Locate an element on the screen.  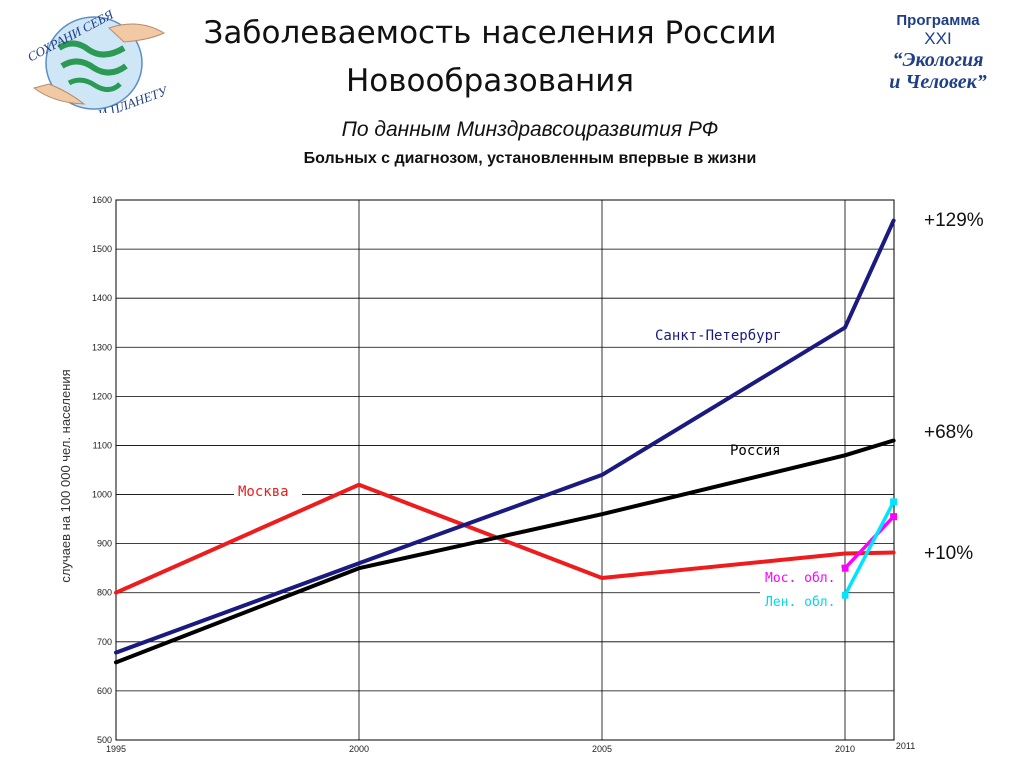
y-axis-label: случаев на 100 000 чел. населения is located at coordinates (65, 475).